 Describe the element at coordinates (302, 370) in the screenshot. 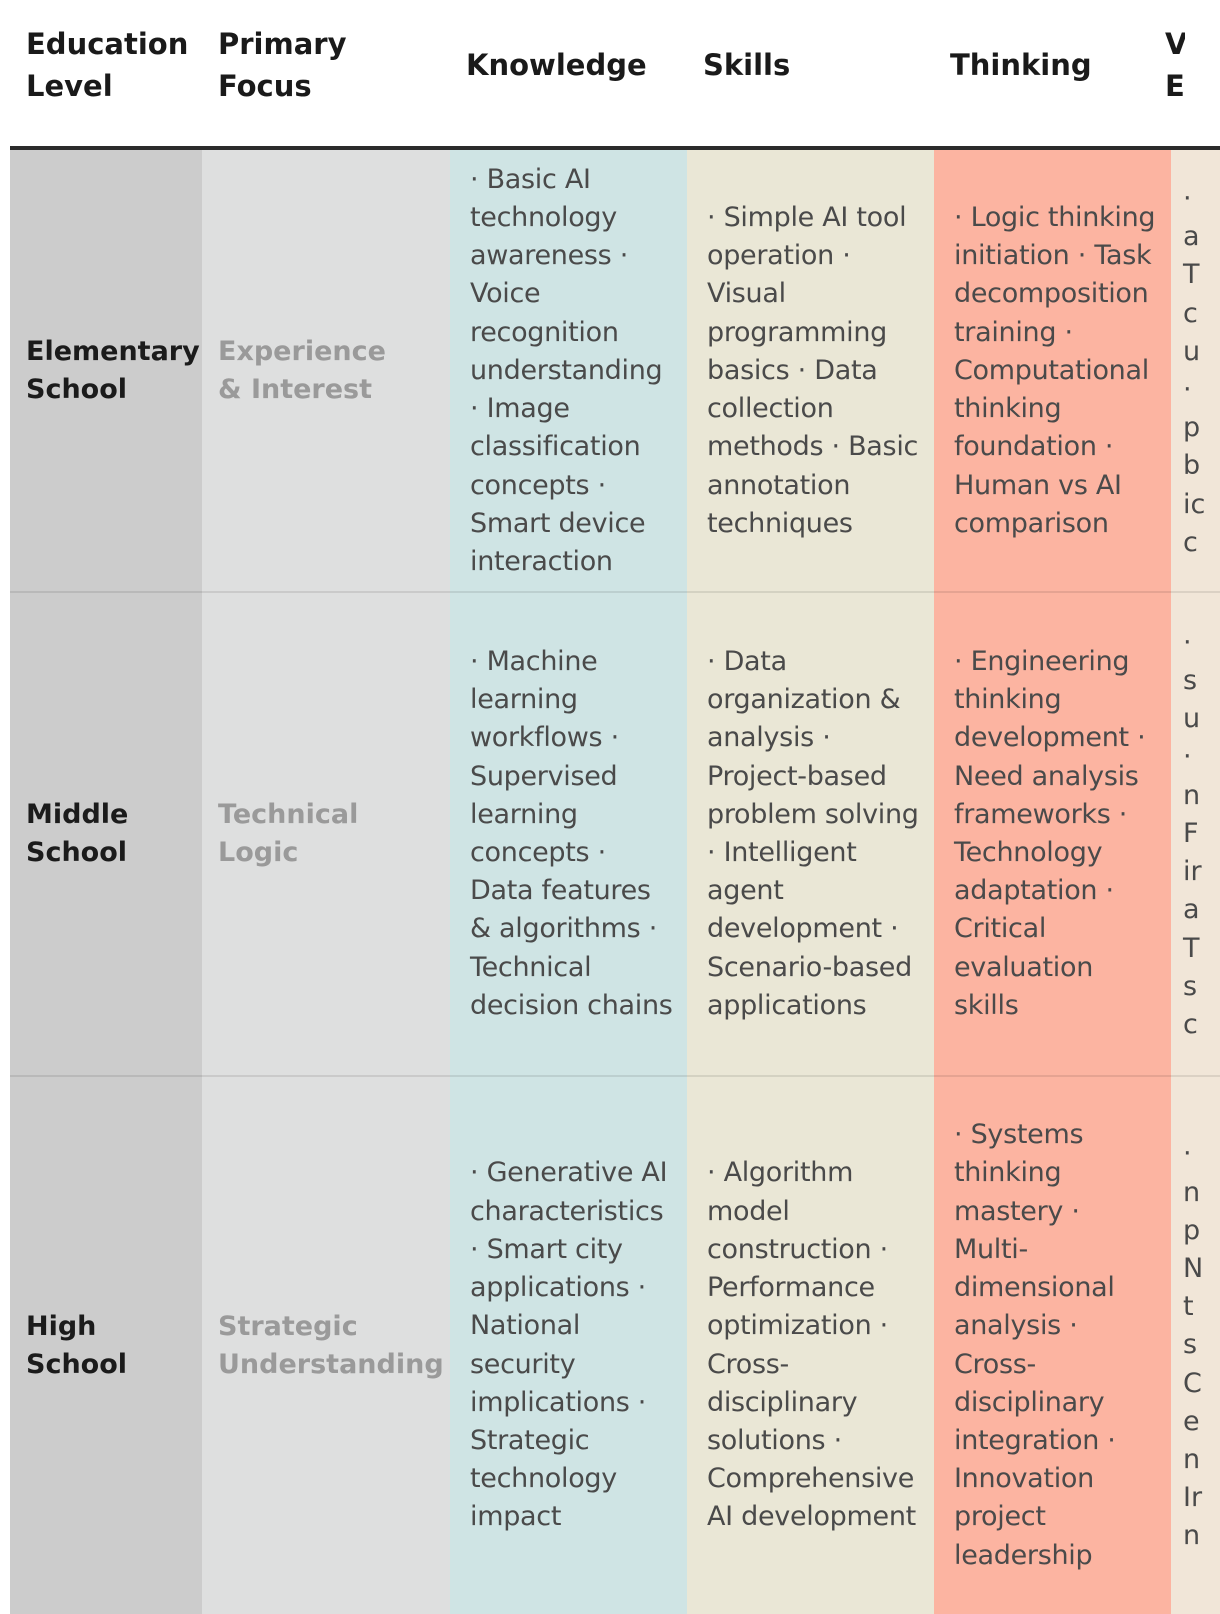

I see `row-focus-text: Experience & Interest` at that location.